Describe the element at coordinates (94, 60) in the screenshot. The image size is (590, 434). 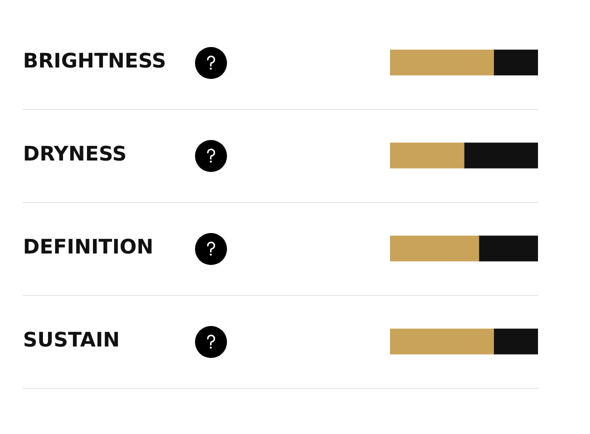
I see `y-tick-label: BRIGHTNESS` at that location.